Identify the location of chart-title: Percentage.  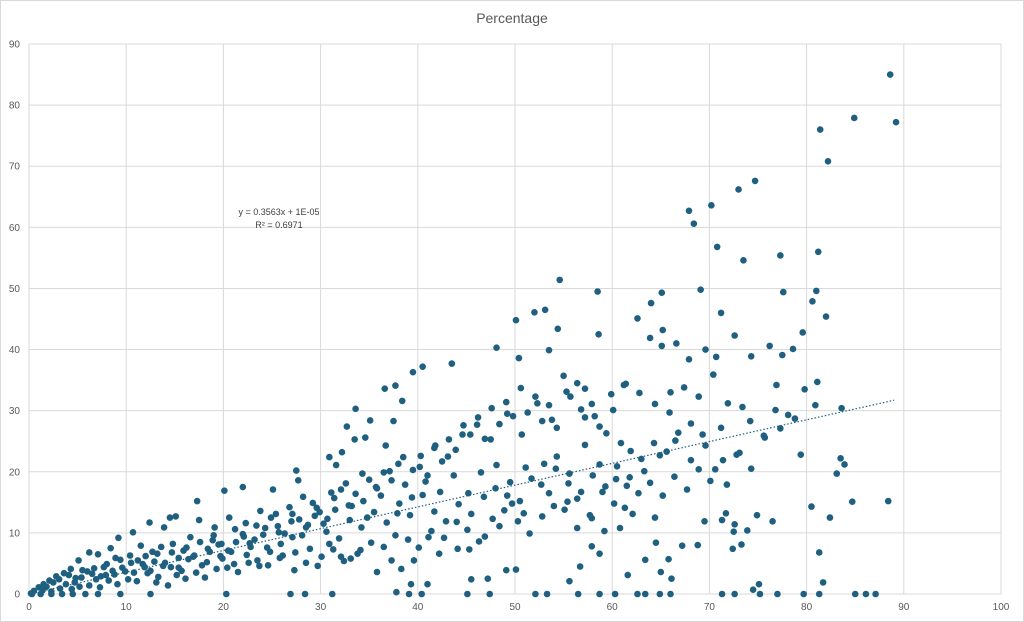
(512, 18).